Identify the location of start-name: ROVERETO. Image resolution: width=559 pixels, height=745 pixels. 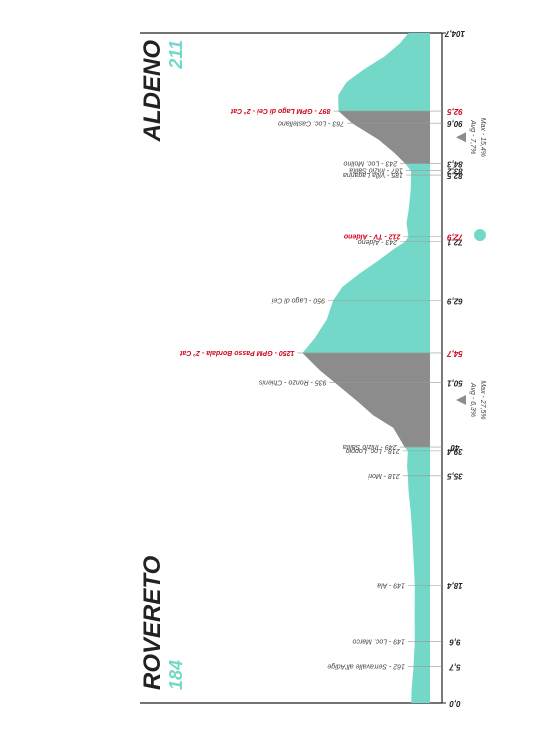
(152, 622).